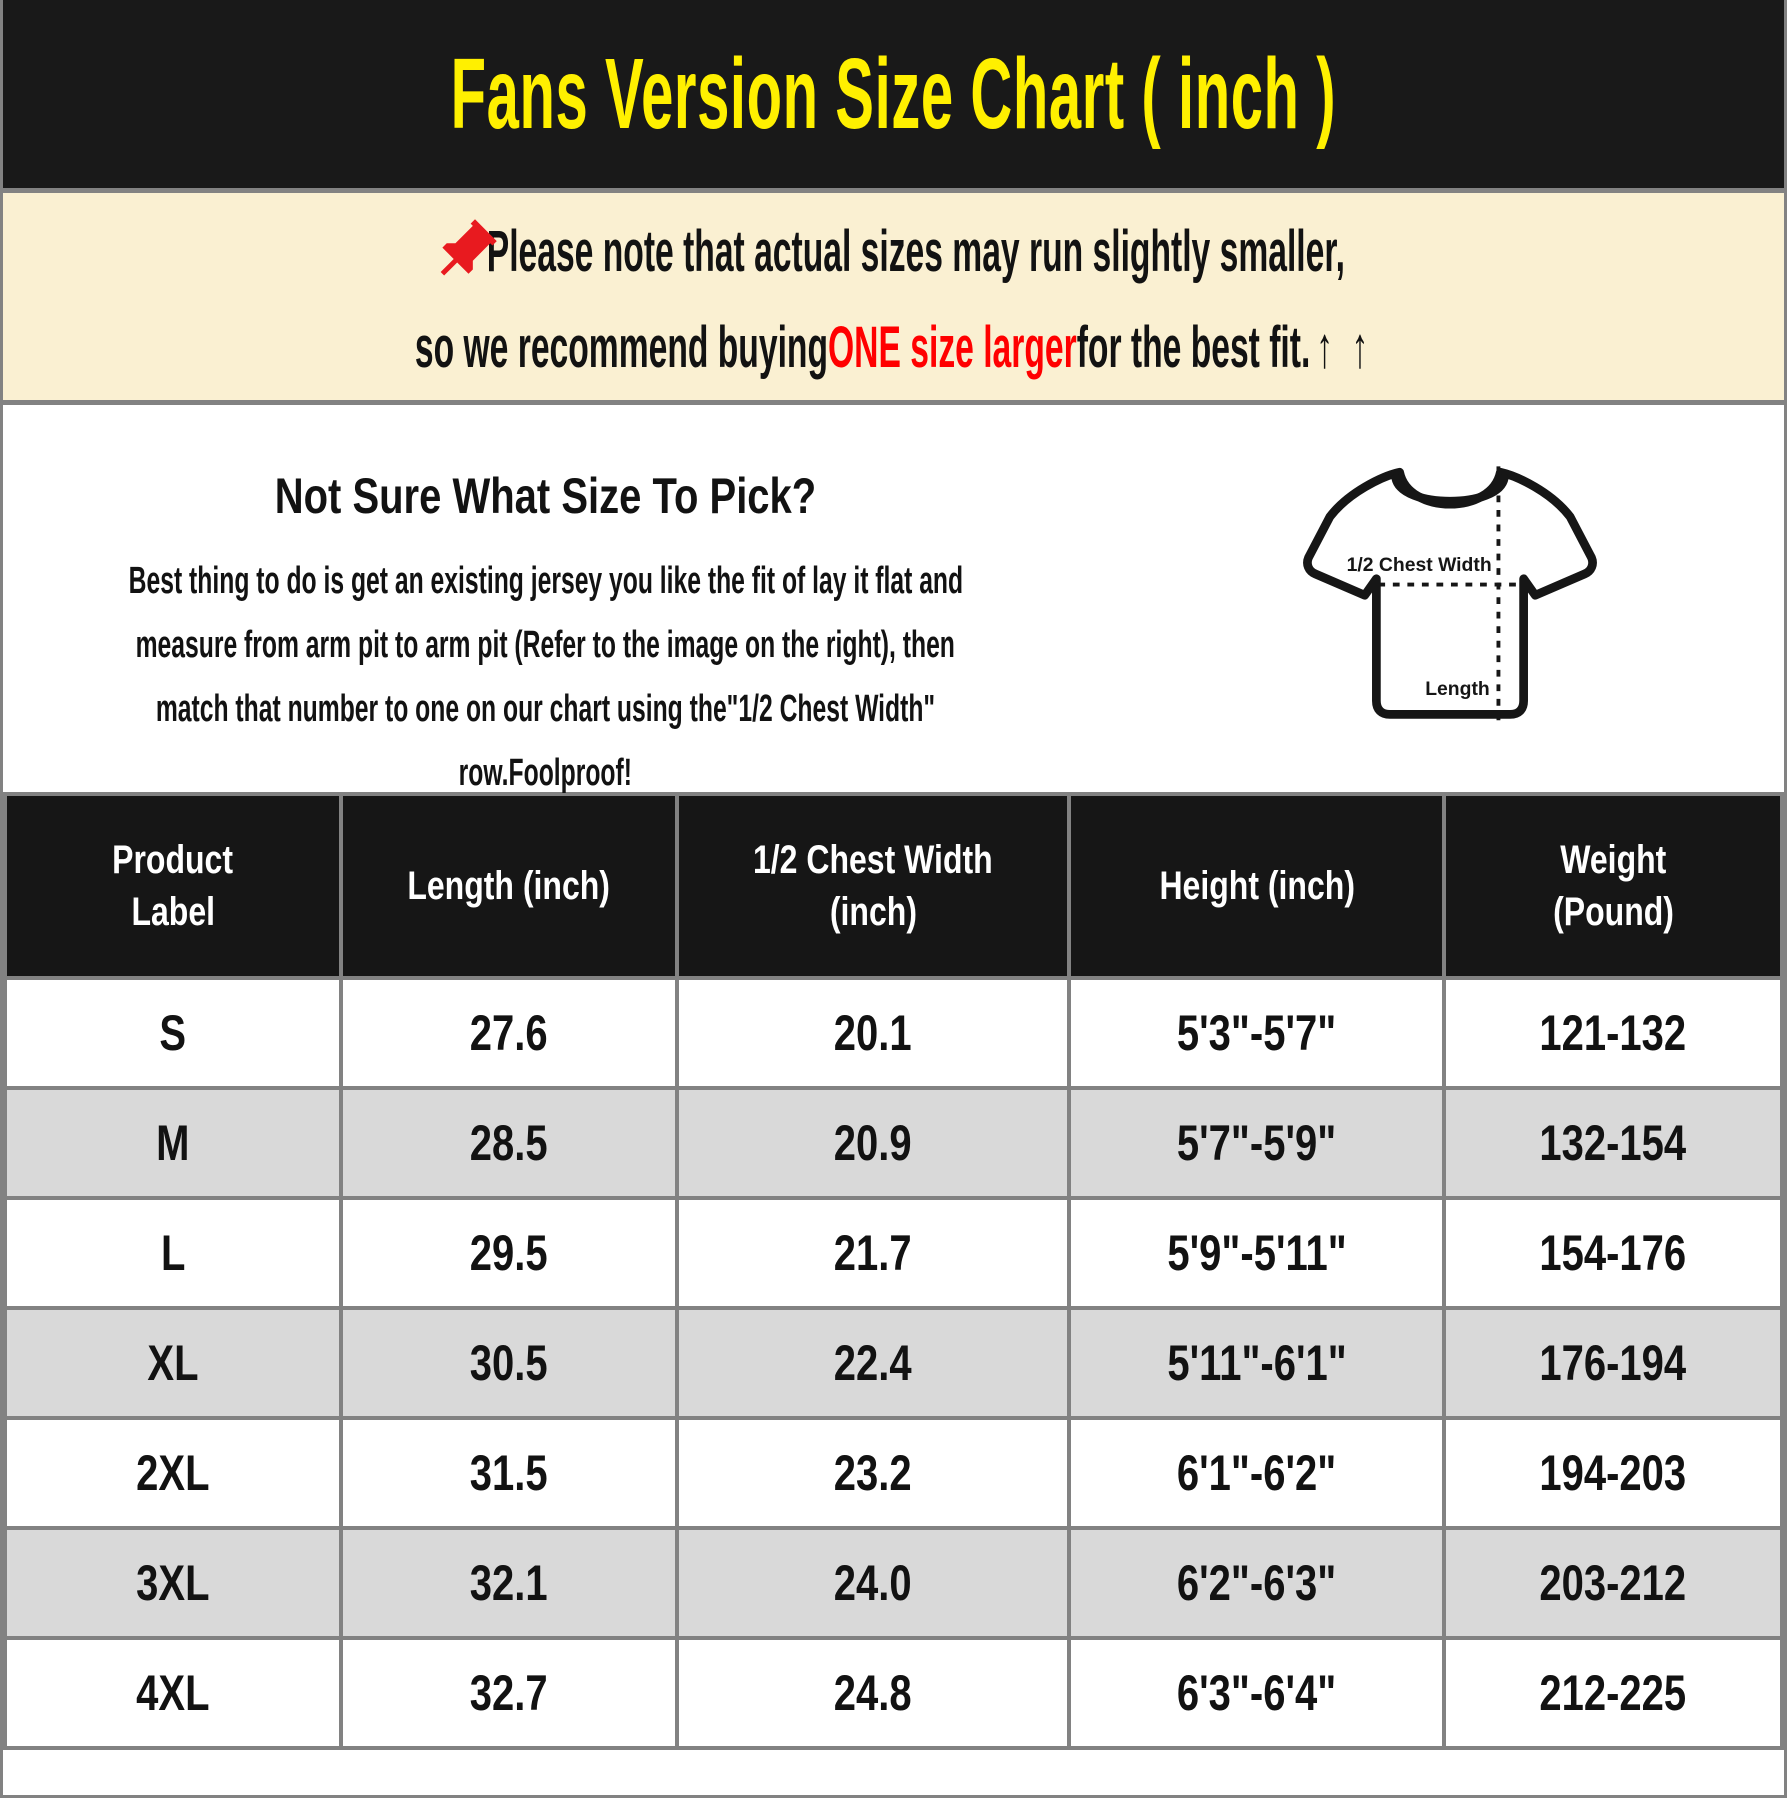 The image size is (1787, 1798). Describe the element at coordinates (1193, 347) in the screenshot. I see `notice-text-2-post: for the best fit.` at that location.